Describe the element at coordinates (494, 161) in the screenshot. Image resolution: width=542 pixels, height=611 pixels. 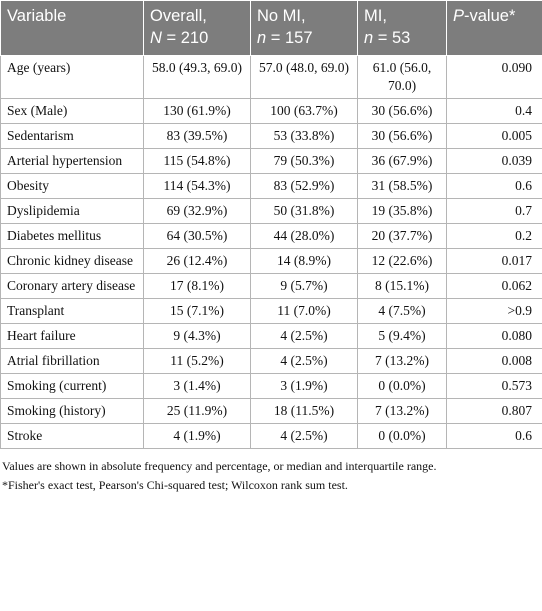
I see `value-cell: 0.039` at that location.